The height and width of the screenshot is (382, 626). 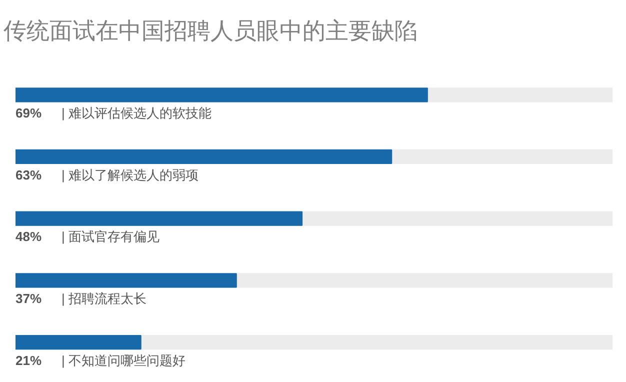 What do you see at coordinates (29, 112) in the screenshot?
I see `data-label: 69%` at bounding box center [29, 112].